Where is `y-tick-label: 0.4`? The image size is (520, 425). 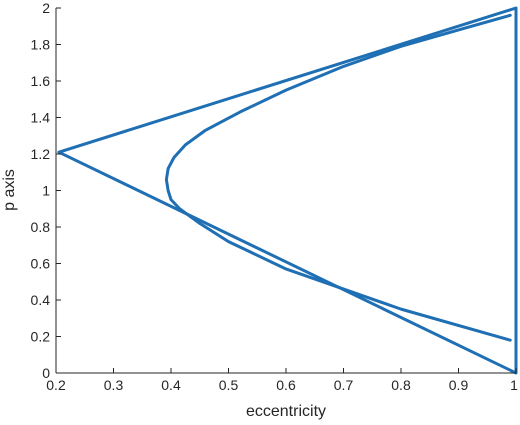
y-tick-label: 0.4 is located at coordinates (41, 300).